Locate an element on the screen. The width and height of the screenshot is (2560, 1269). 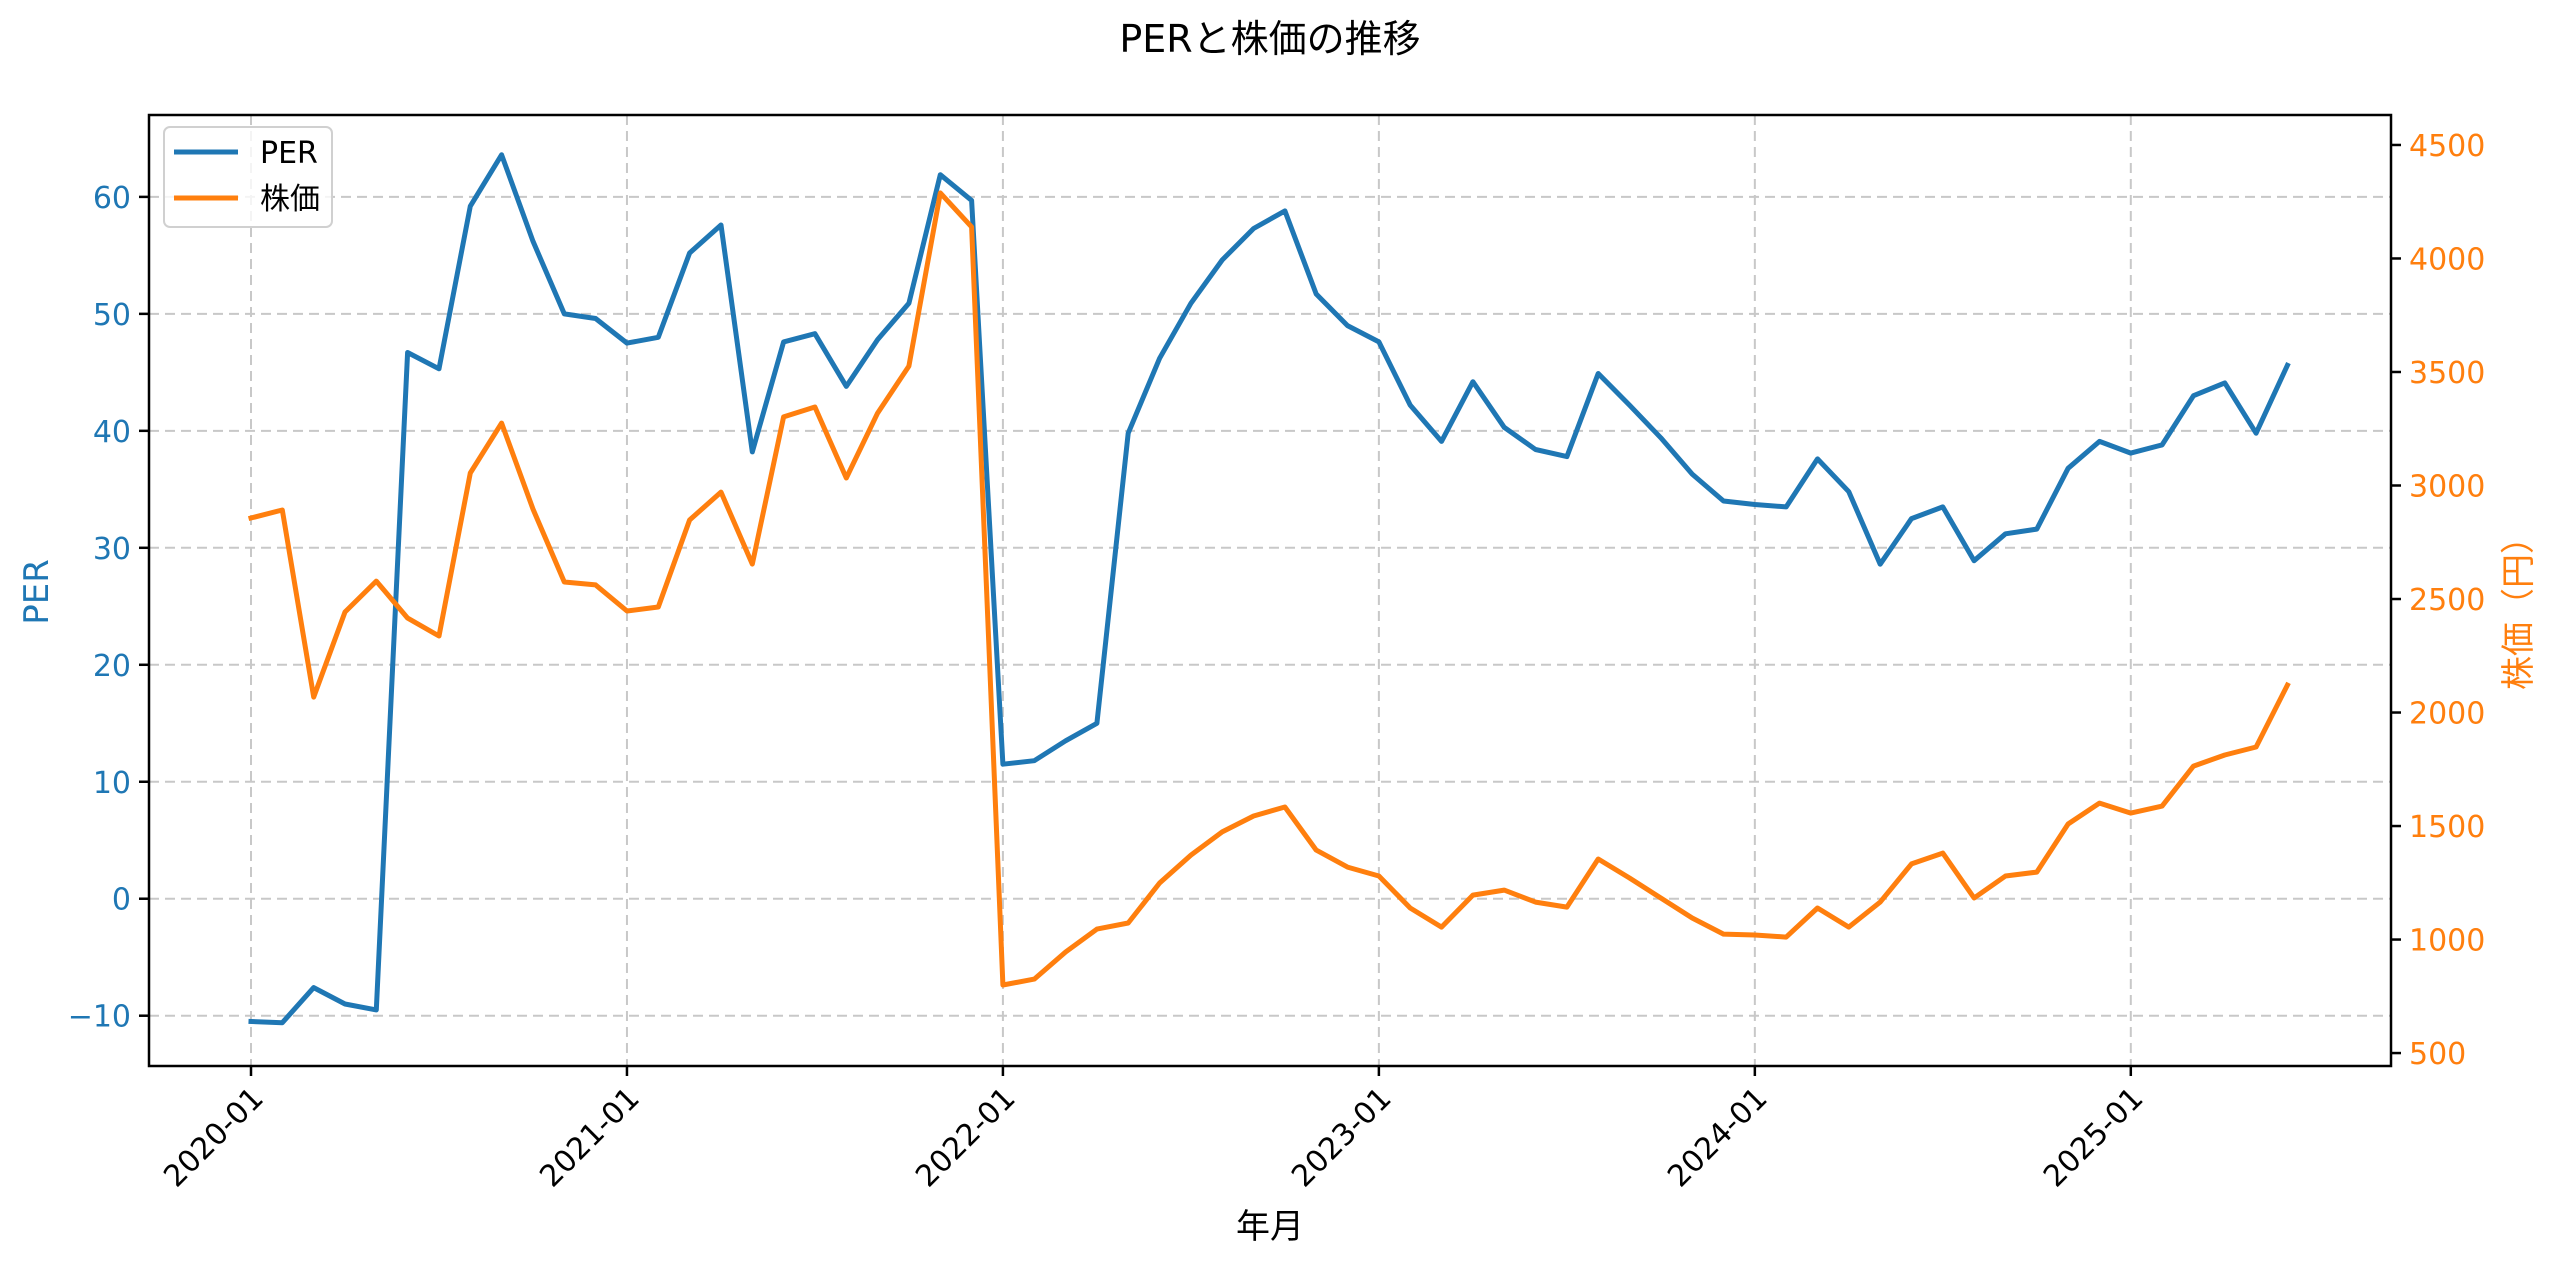
y-tick-left-label: 10 is located at coordinates (112, 783).